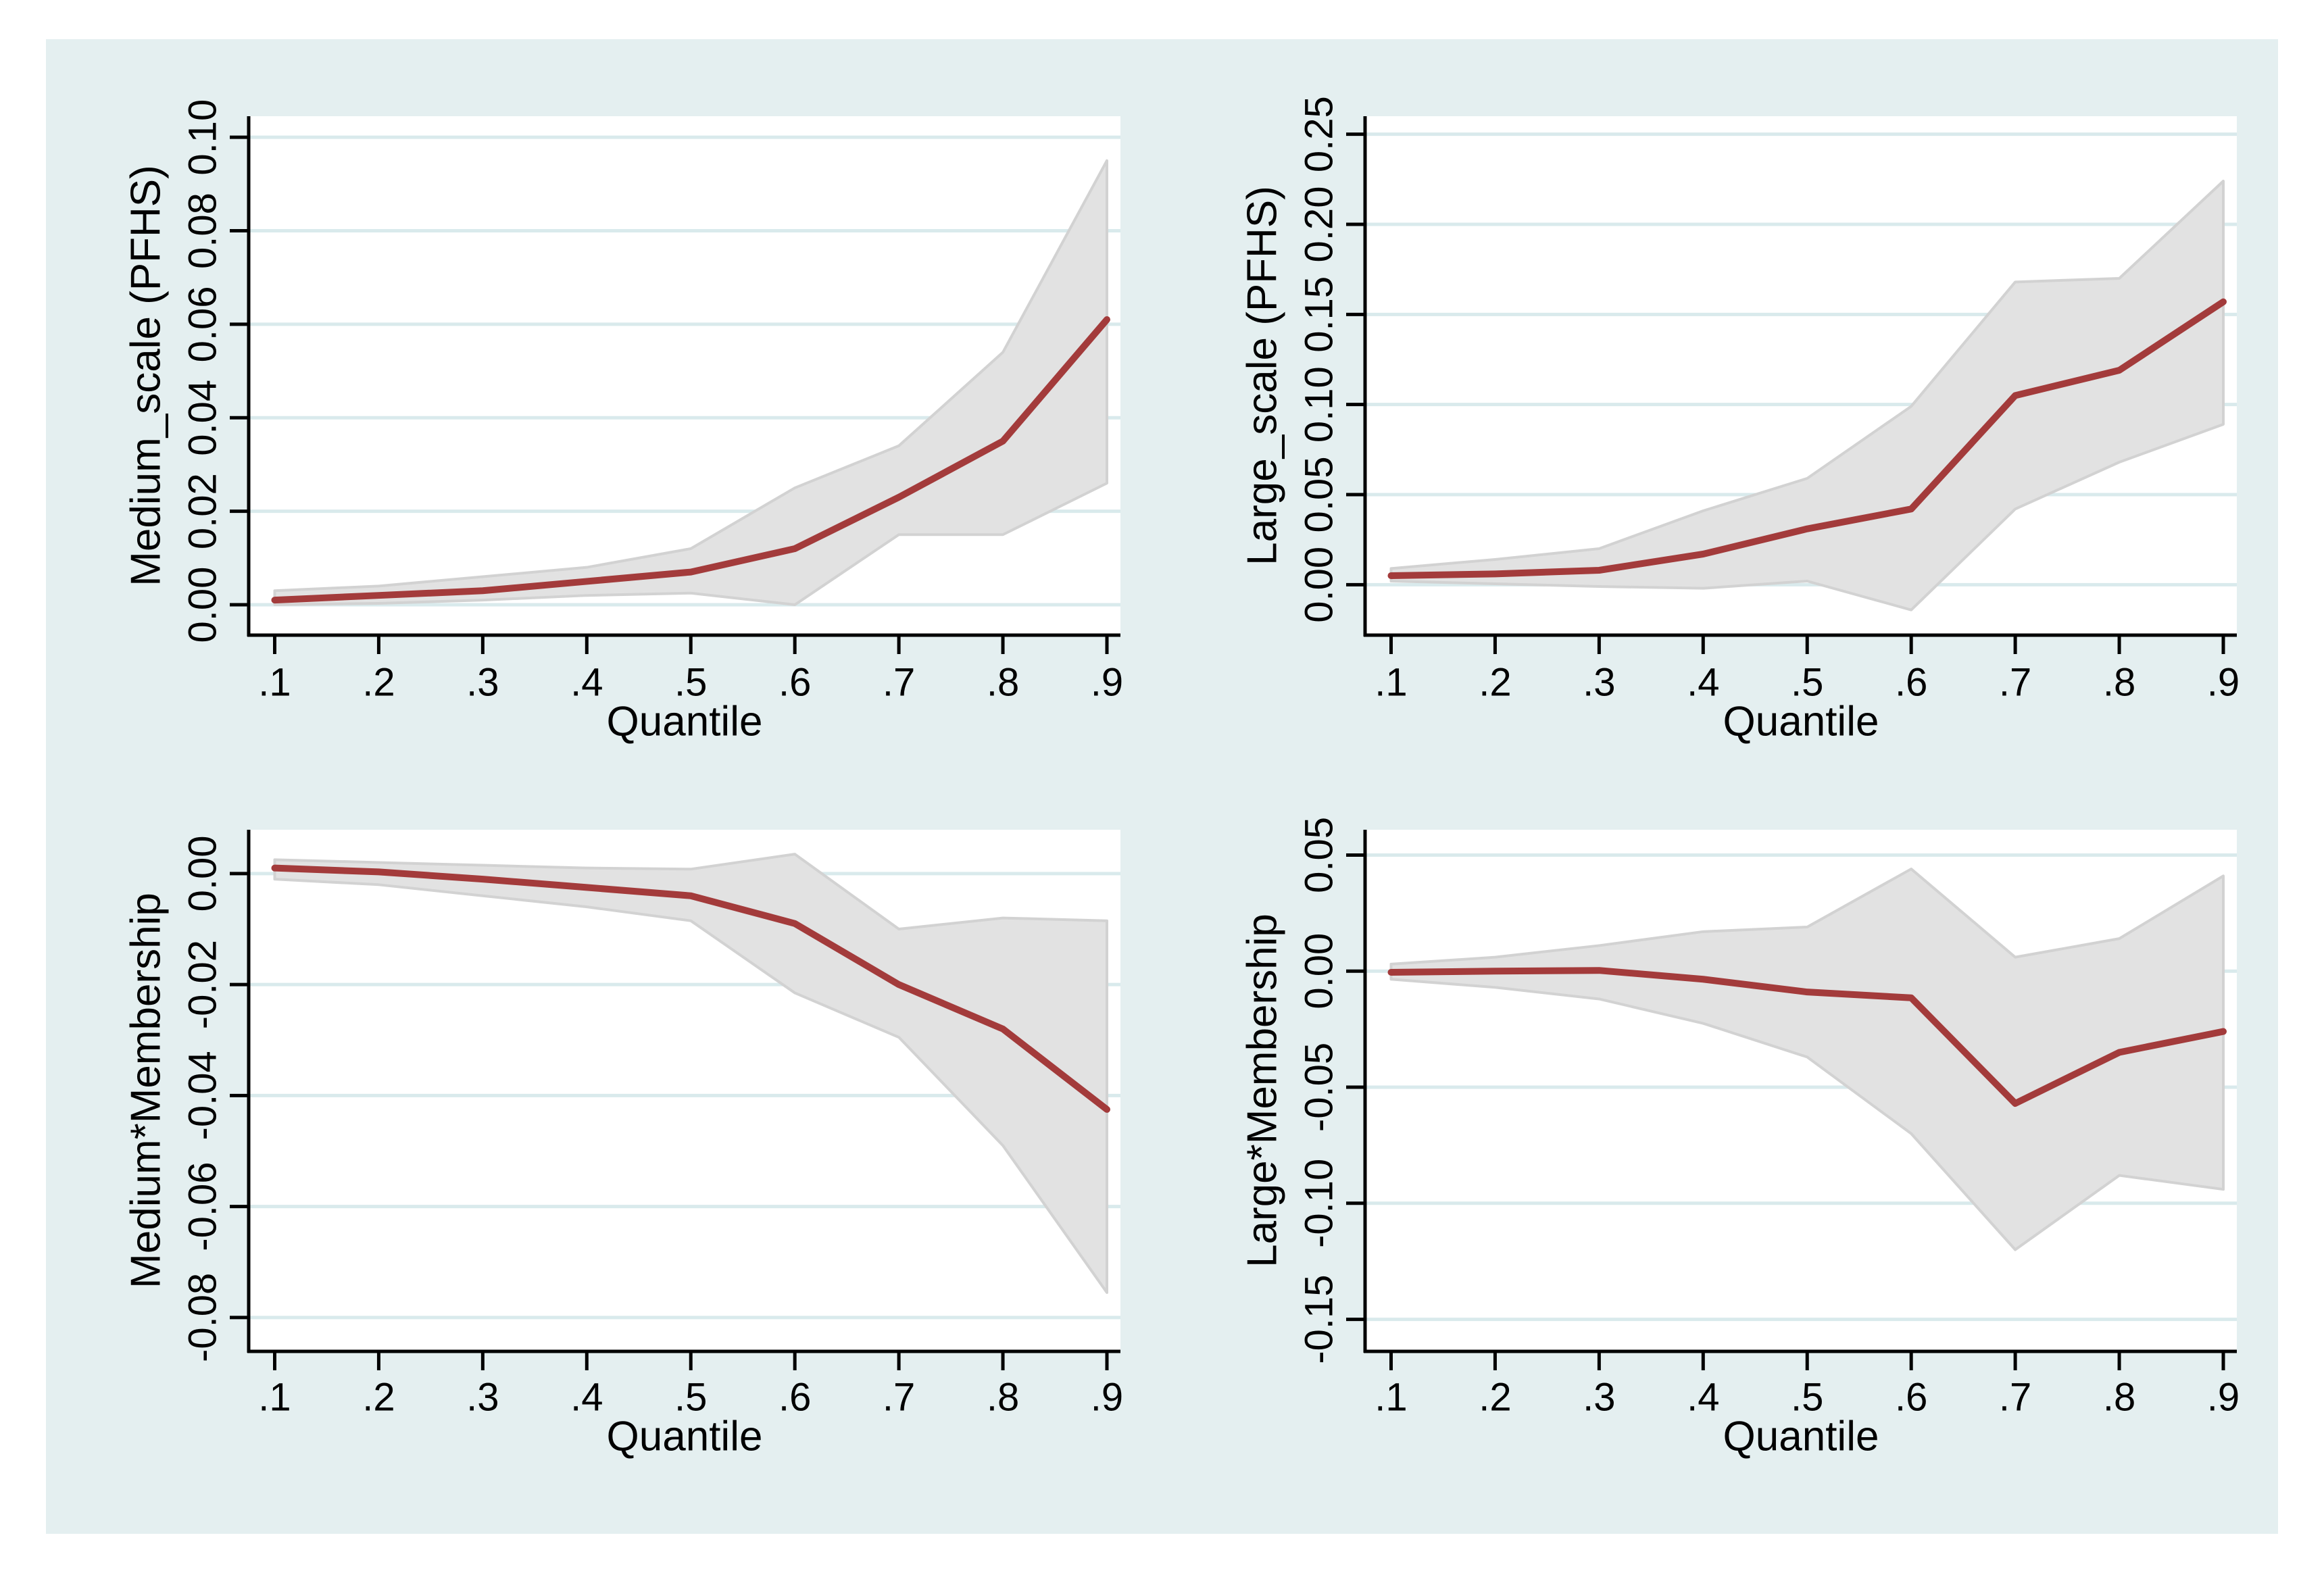 This screenshot has width=2324, height=1573. Describe the element at coordinates (1319, 134) in the screenshot. I see `y-tick-label: 0.25` at that location.